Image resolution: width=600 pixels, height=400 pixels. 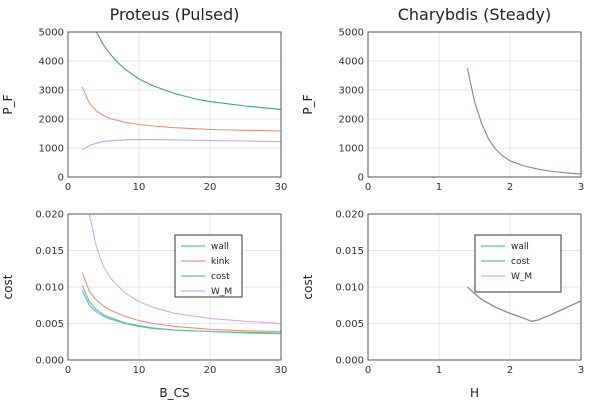 I want to click on x-axis-label: H, so click(x=474, y=393).